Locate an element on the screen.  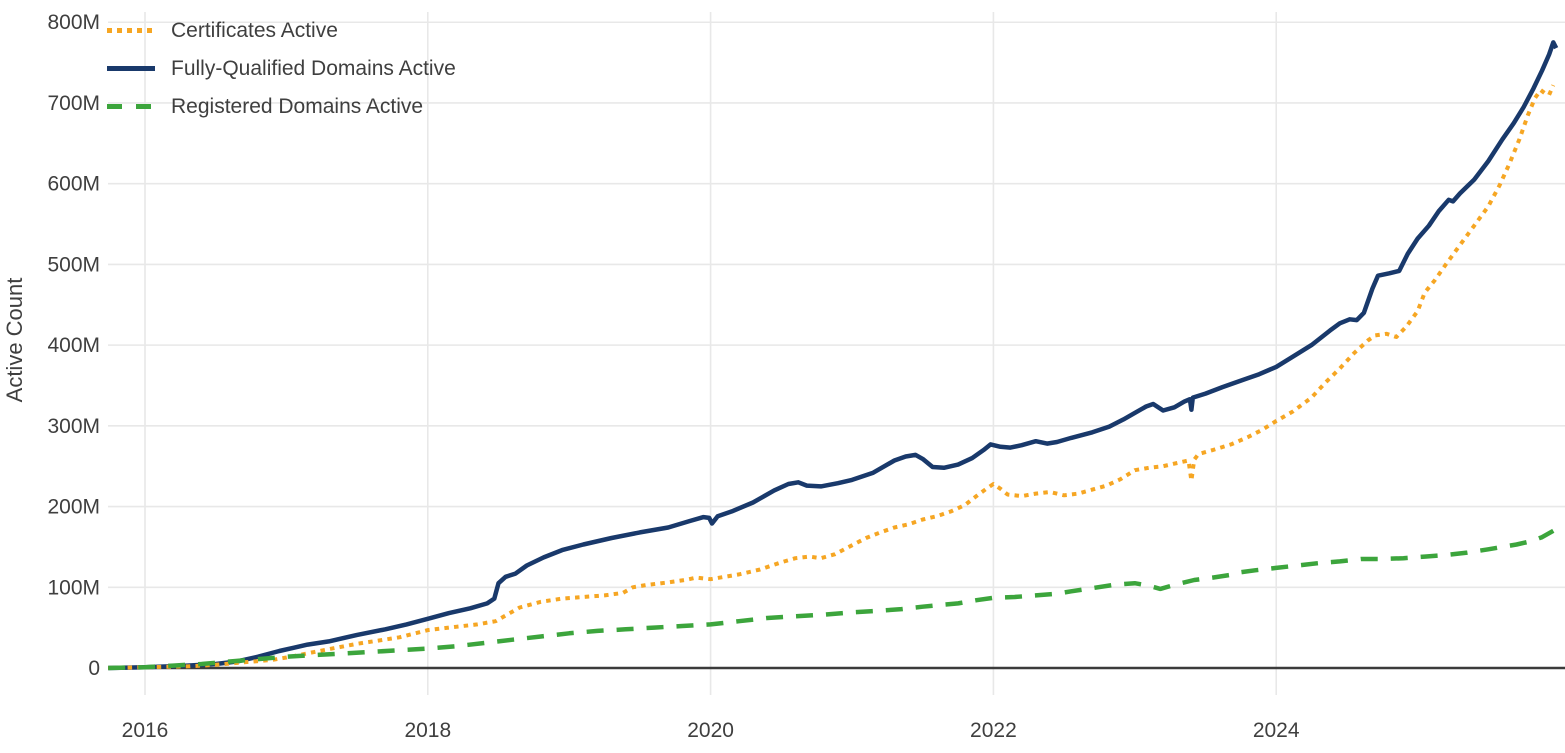
y-tick-label: 0 is located at coordinates (94, 668).